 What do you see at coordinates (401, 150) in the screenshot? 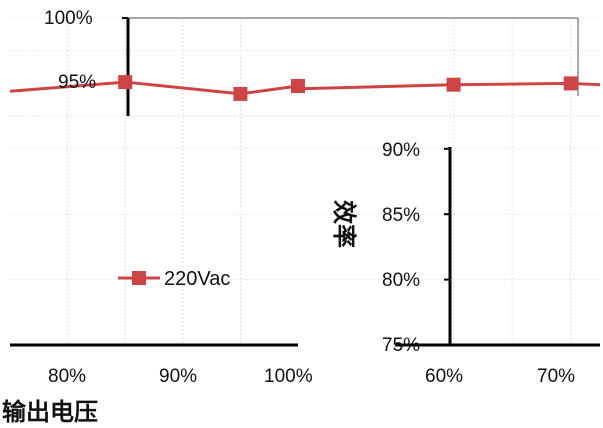
I see `y-tick-label-90: 90%` at bounding box center [401, 150].